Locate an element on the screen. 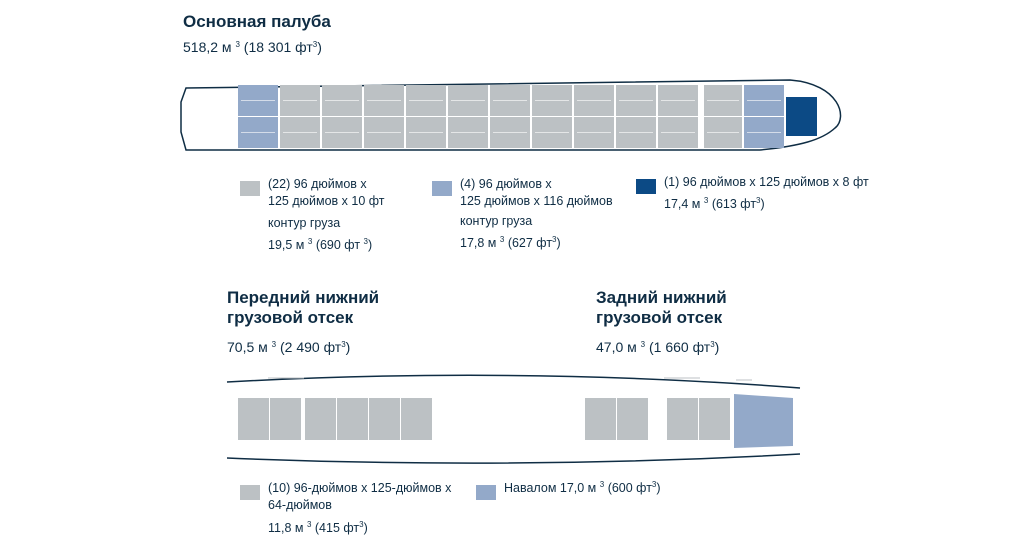 Image resolution: width=1025 pixels, height=550 pixels. aft-lower-volume: 47,0 м 3 (1 660 фт3) is located at coordinates (658, 347).